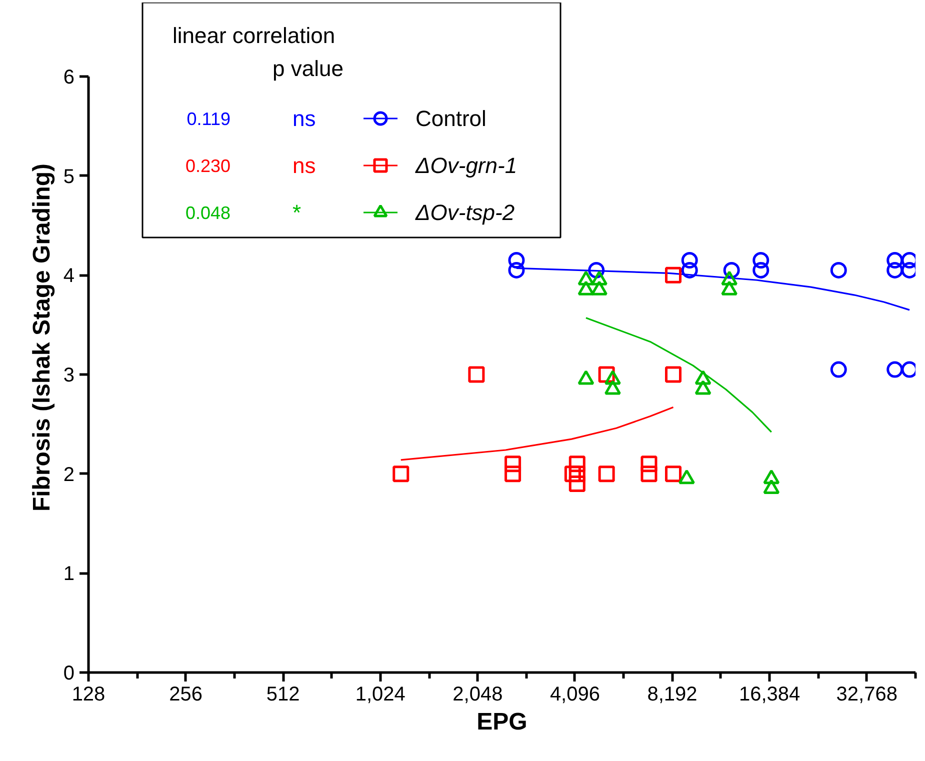 This screenshot has height=761, width=925. I want to click on annotation: 0.119, so click(208, 119).